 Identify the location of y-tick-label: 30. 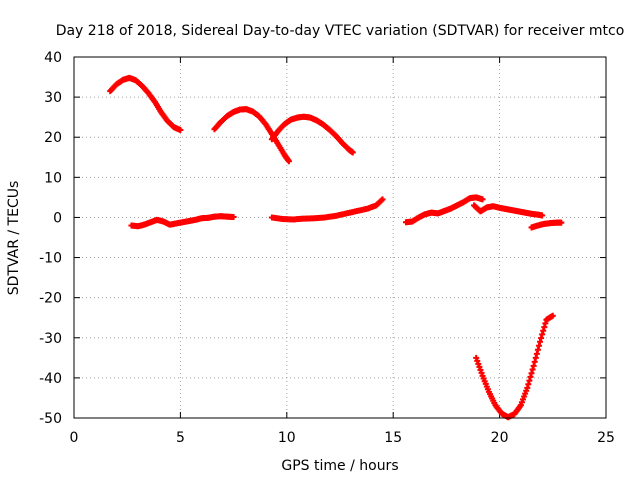
(53, 98).